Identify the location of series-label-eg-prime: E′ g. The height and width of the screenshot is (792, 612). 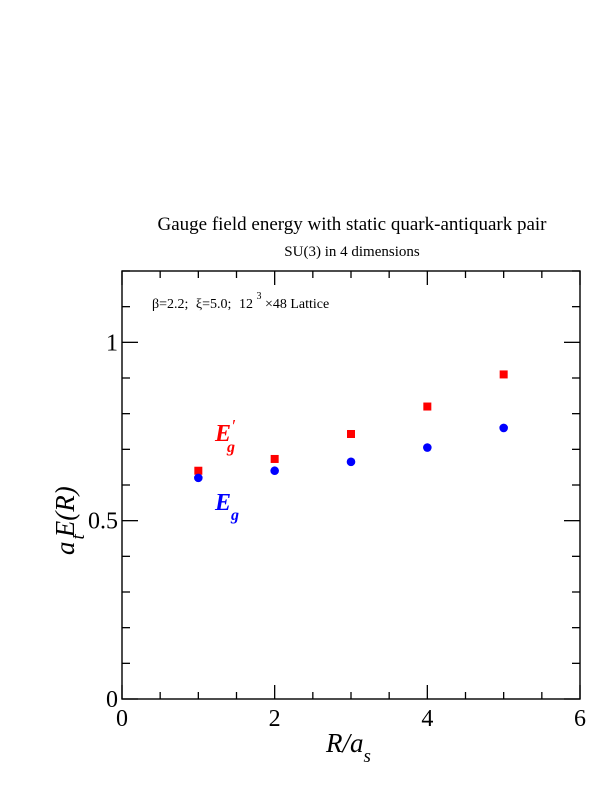
(225, 436).